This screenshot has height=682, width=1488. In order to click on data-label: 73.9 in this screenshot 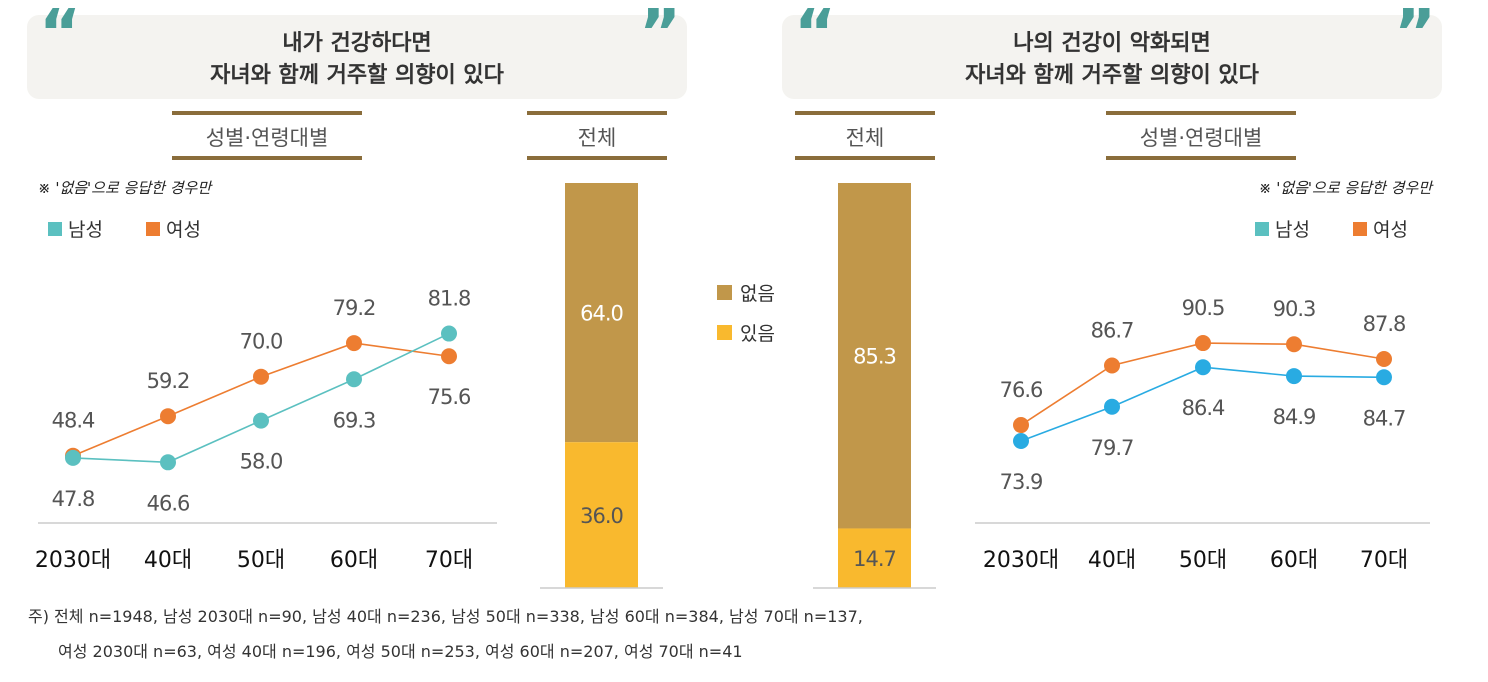, I will do `click(1021, 482)`.